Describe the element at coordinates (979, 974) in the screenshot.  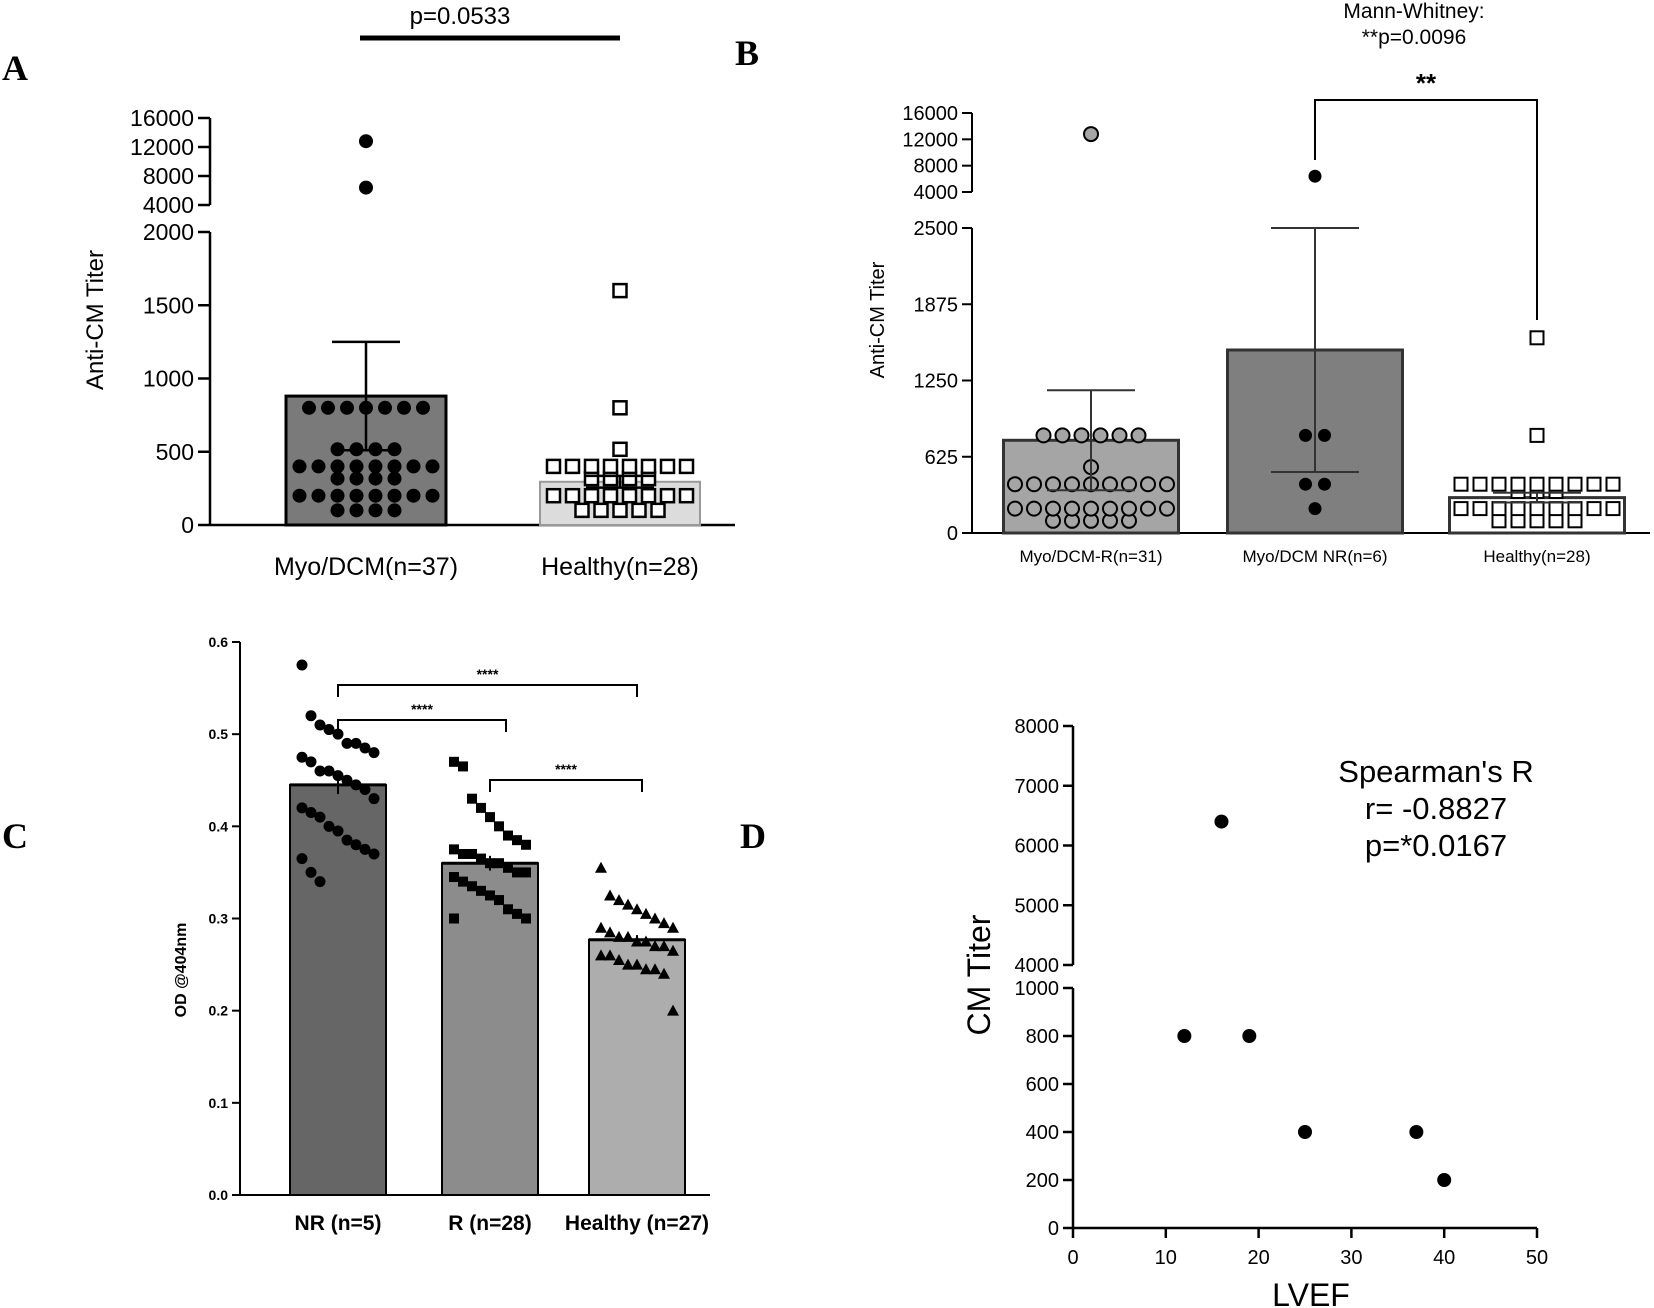
I see `panel-d-y-axis-label: CM Titer` at that location.